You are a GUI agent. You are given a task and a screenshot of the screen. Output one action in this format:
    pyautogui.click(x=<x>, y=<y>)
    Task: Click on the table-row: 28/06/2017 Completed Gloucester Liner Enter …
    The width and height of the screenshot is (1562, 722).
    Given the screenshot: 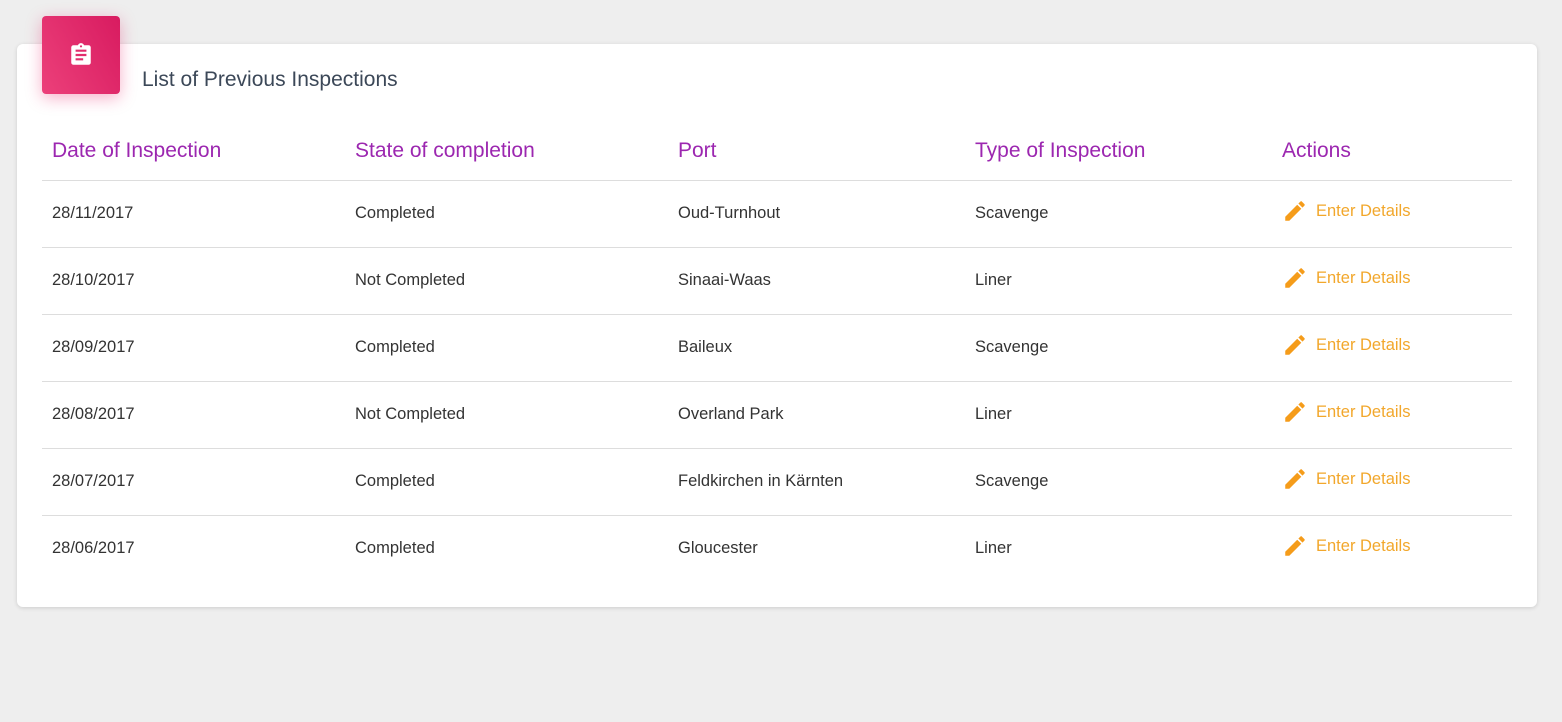 What is the action you would take?
    pyautogui.click(x=777, y=548)
    